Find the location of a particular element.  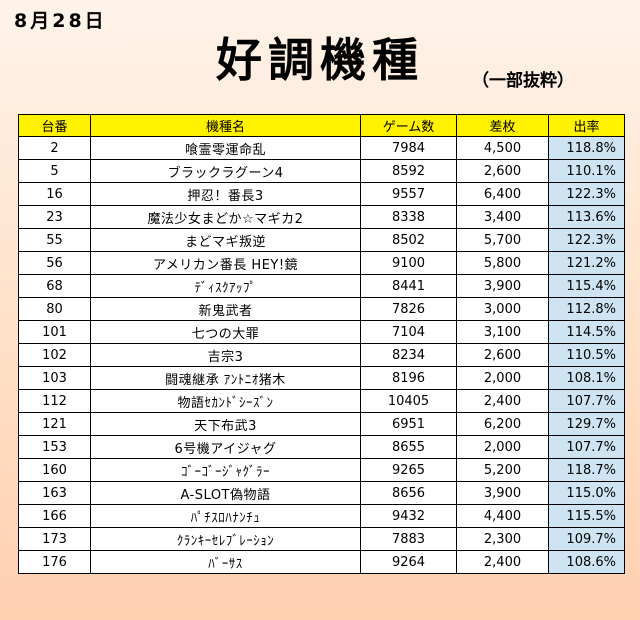

table-row: 153 6号機アイジャグ 8655 2,000 107.7% is located at coordinates (321, 447).